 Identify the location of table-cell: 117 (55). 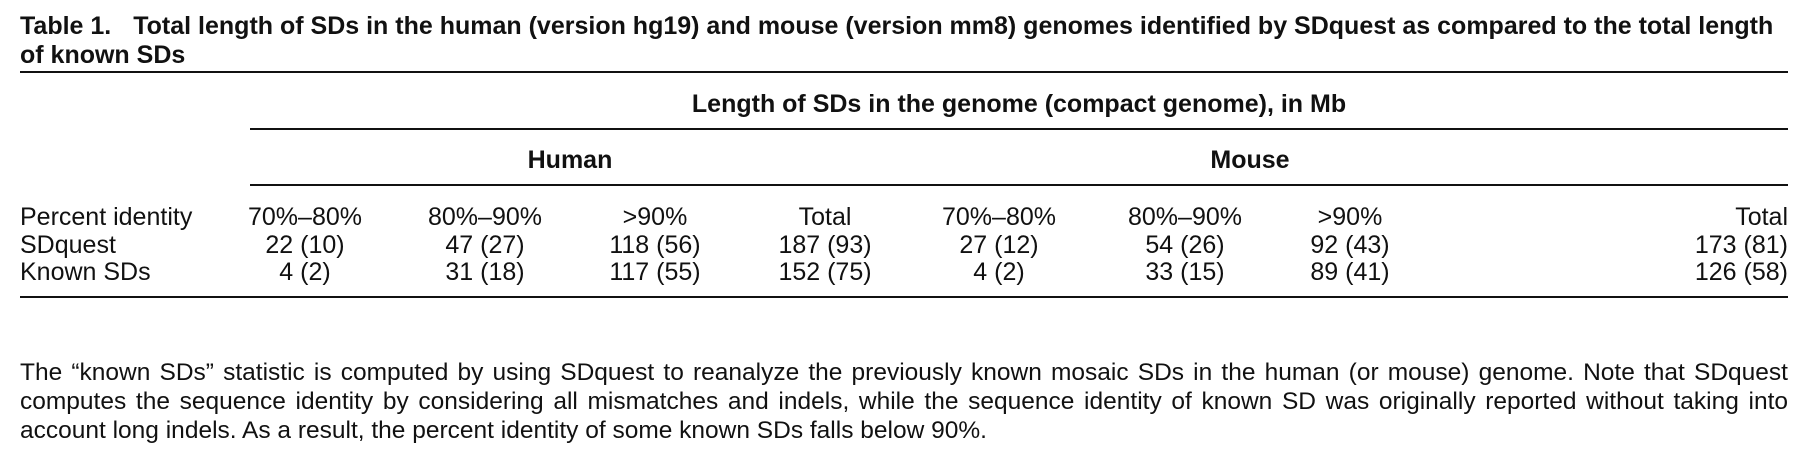
(655, 272).